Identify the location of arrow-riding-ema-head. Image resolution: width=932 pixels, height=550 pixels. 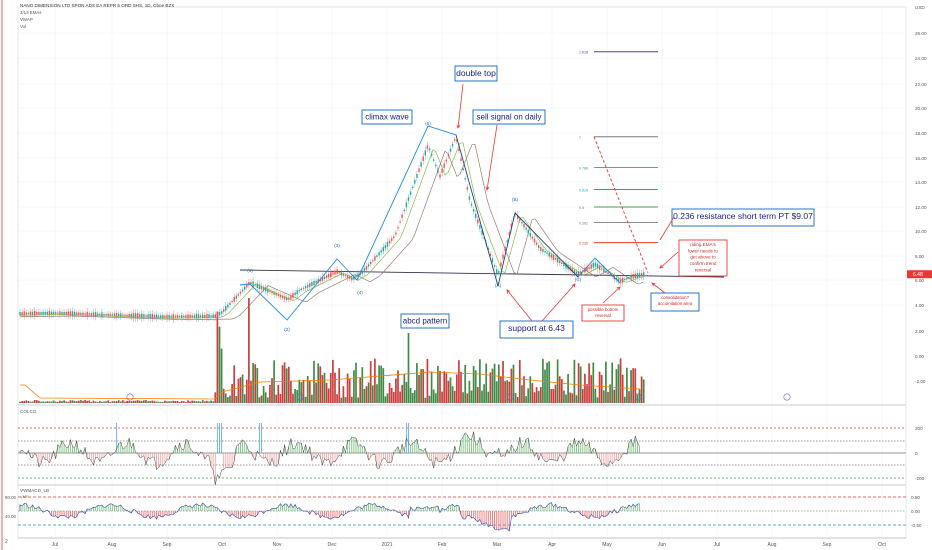
(661, 266).